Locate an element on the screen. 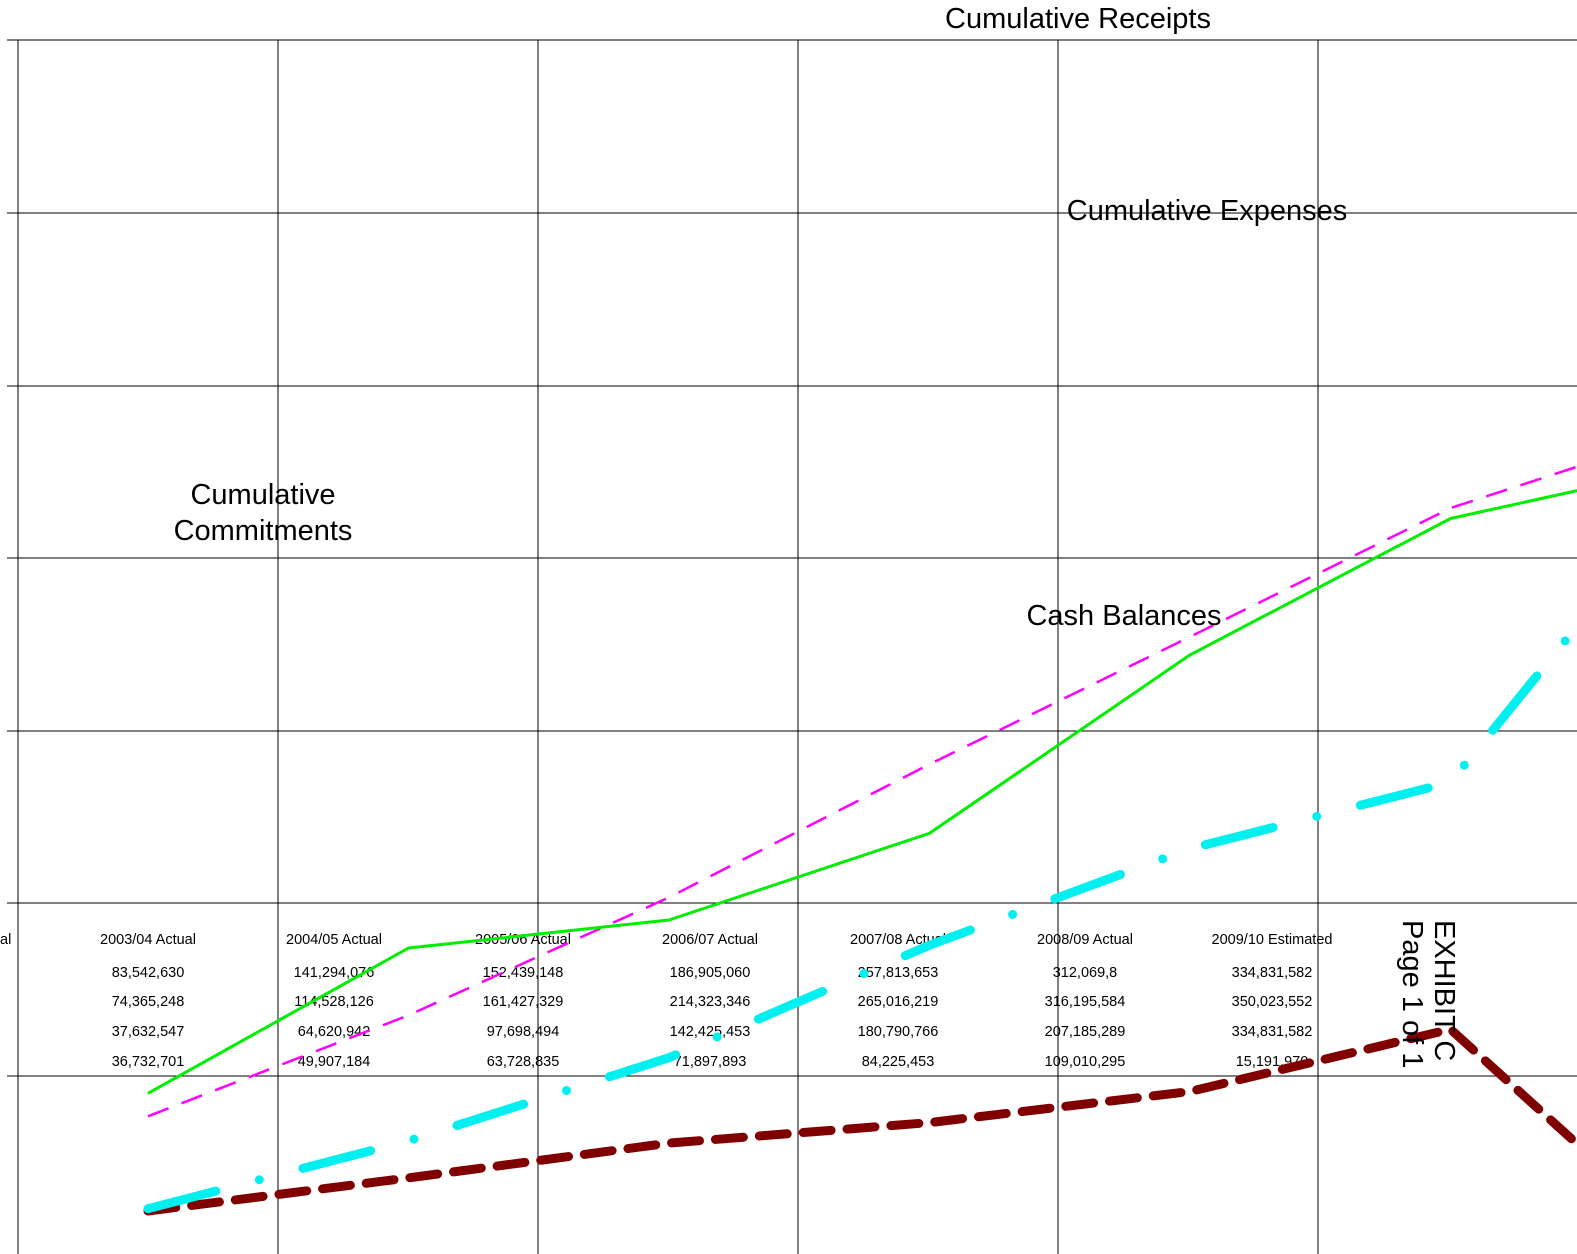  table-header-2: 2005/06 Actual is located at coordinates (523, 940).